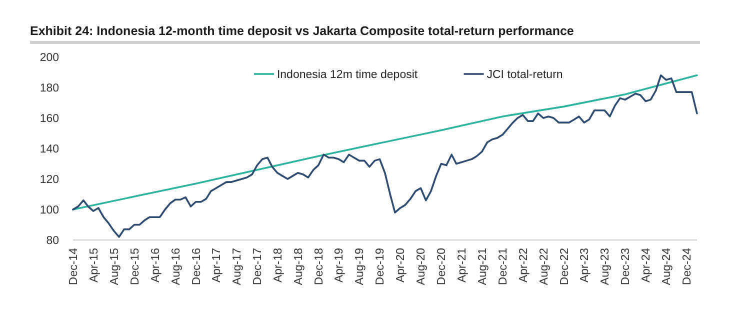 Image resolution: width=735 pixels, height=328 pixels. Describe the element at coordinates (278, 265) in the screenshot. I see `x-tick-label: Apr-18` at that location.